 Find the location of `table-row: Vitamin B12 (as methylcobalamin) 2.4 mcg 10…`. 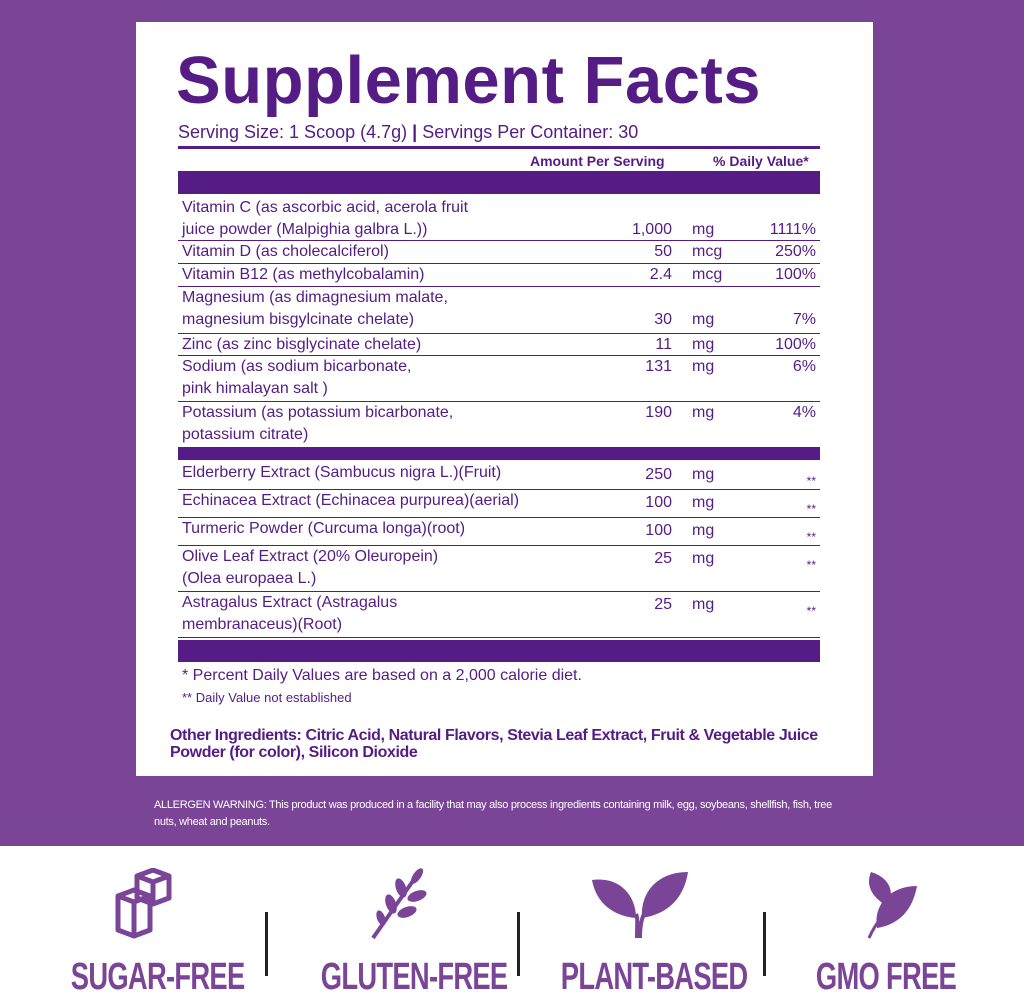

table-row: Vitamin B12 (as methylcobalamin) 2.4 mcg 10… is located at coordinates (499, 275).